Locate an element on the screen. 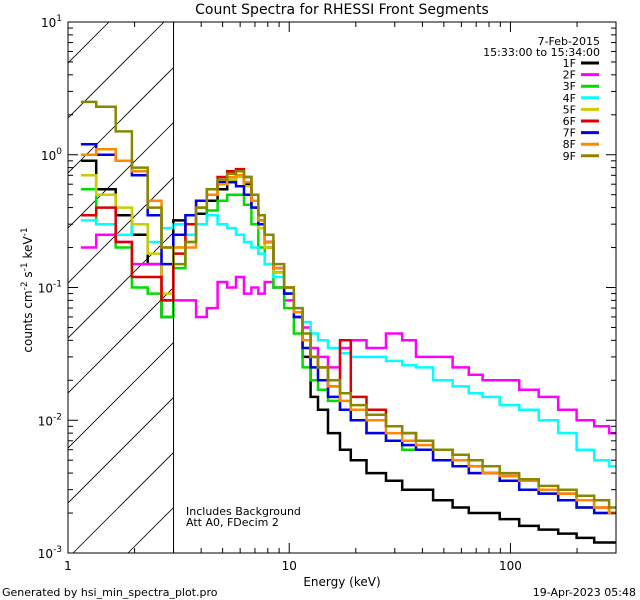 This screenshot has width=640, height=600. legend-label-2F: 2F is located at coordinates (569, 75).